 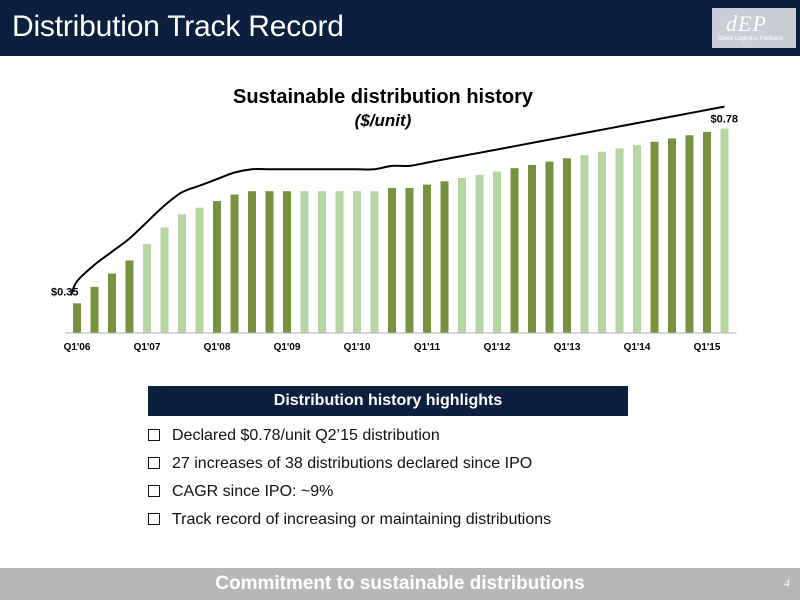 I want to click on page-number: 4, so click(x=787, y=583).